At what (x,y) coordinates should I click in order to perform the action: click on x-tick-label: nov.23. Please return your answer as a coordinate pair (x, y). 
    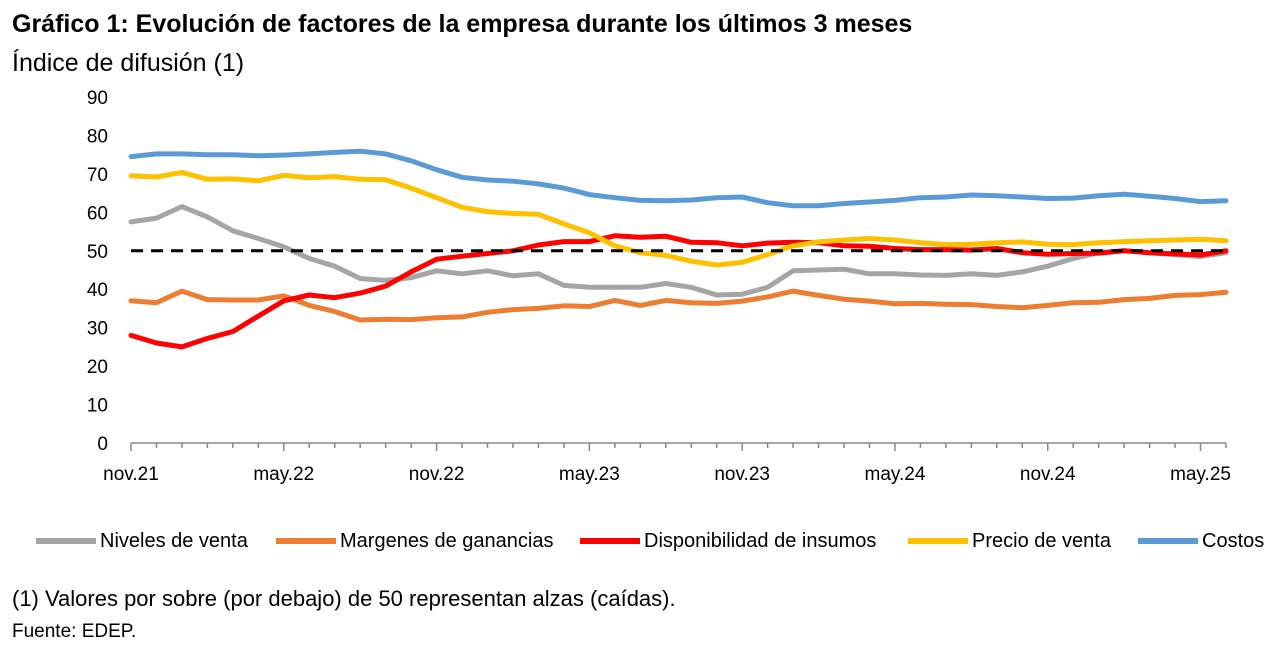
    Looking at the image, I should click on (742, 474).